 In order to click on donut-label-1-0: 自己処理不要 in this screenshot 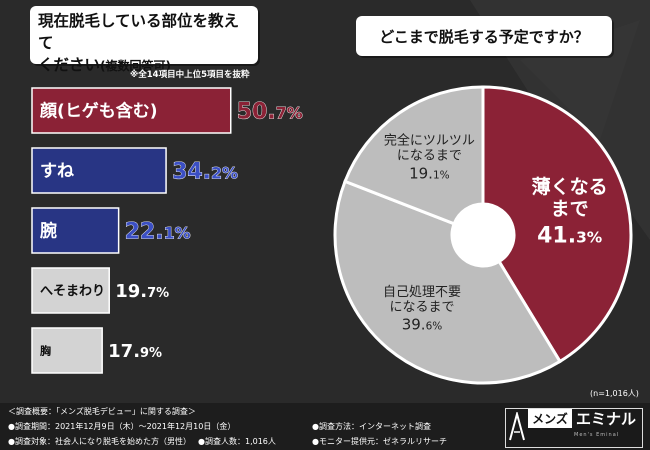, I will do `click(422, 292)`.